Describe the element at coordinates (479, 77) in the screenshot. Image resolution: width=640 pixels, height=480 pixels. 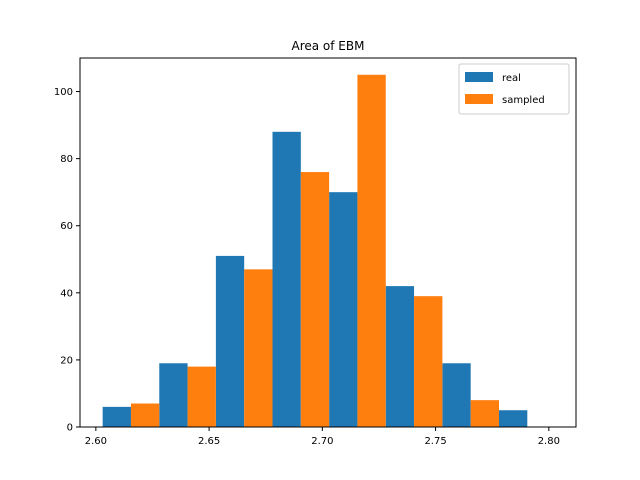
I see `legend-swatch-real` at that location.